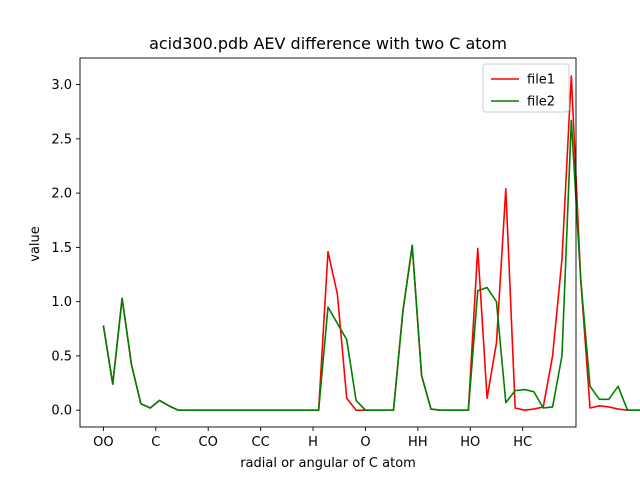 The width and height of the screenshot is (640, 480). I want to click on legend-label-file1: file1, so click(541, 80).